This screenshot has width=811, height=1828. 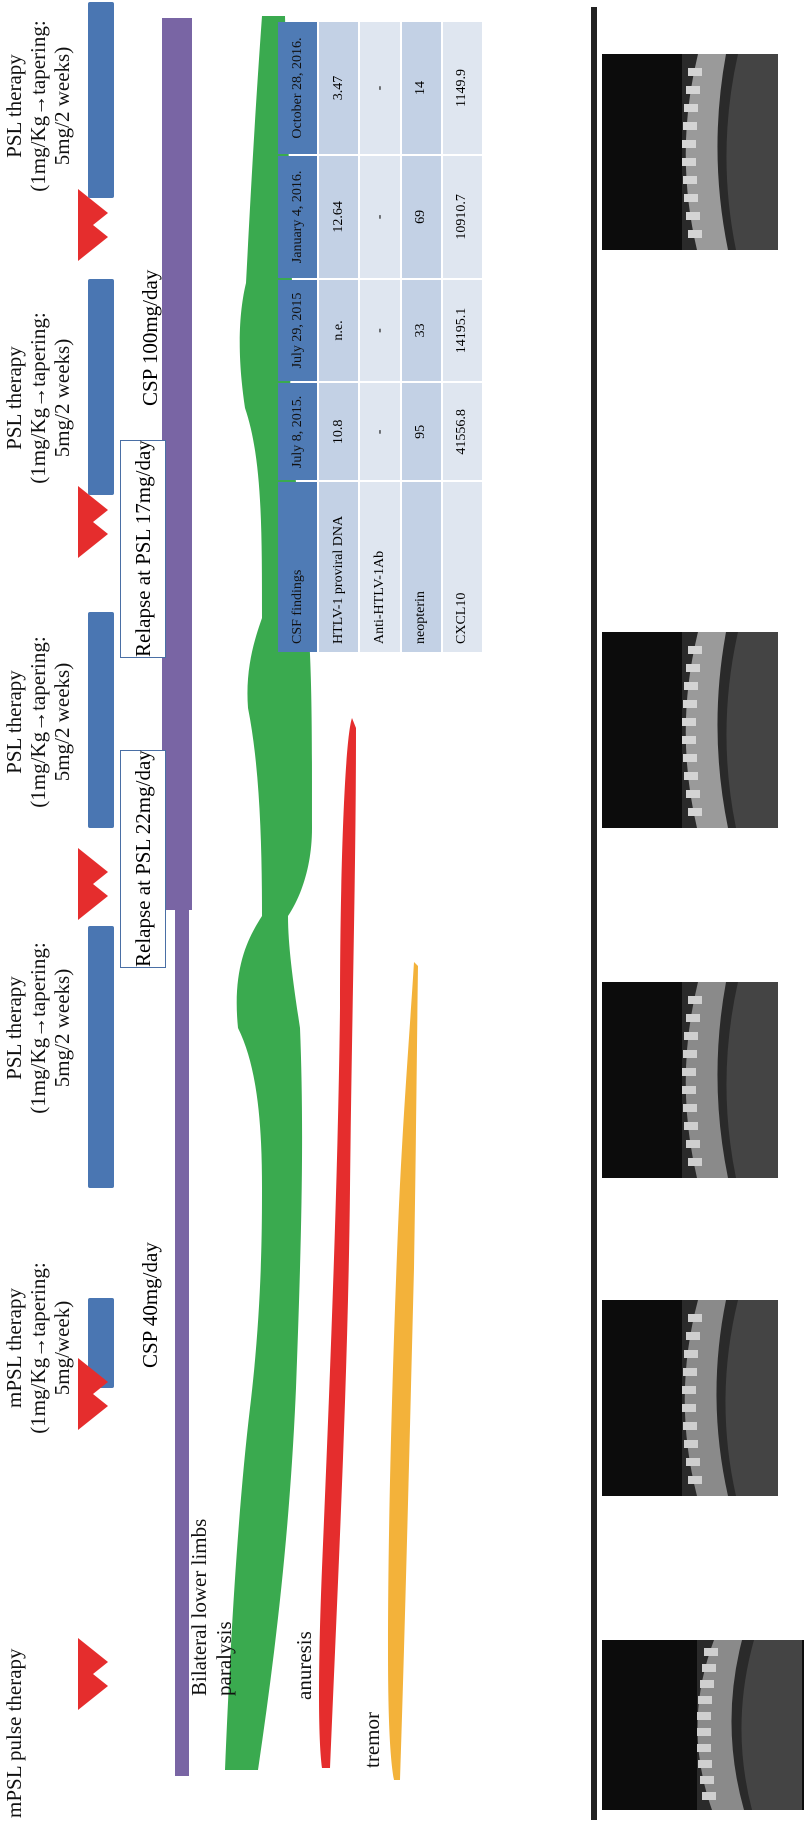 What do you see at coordinates (143, 859) in the screenshot?
I see `relapse-box-1: Relapse at PSL 22mg/day` at bounding box center [143, 859].